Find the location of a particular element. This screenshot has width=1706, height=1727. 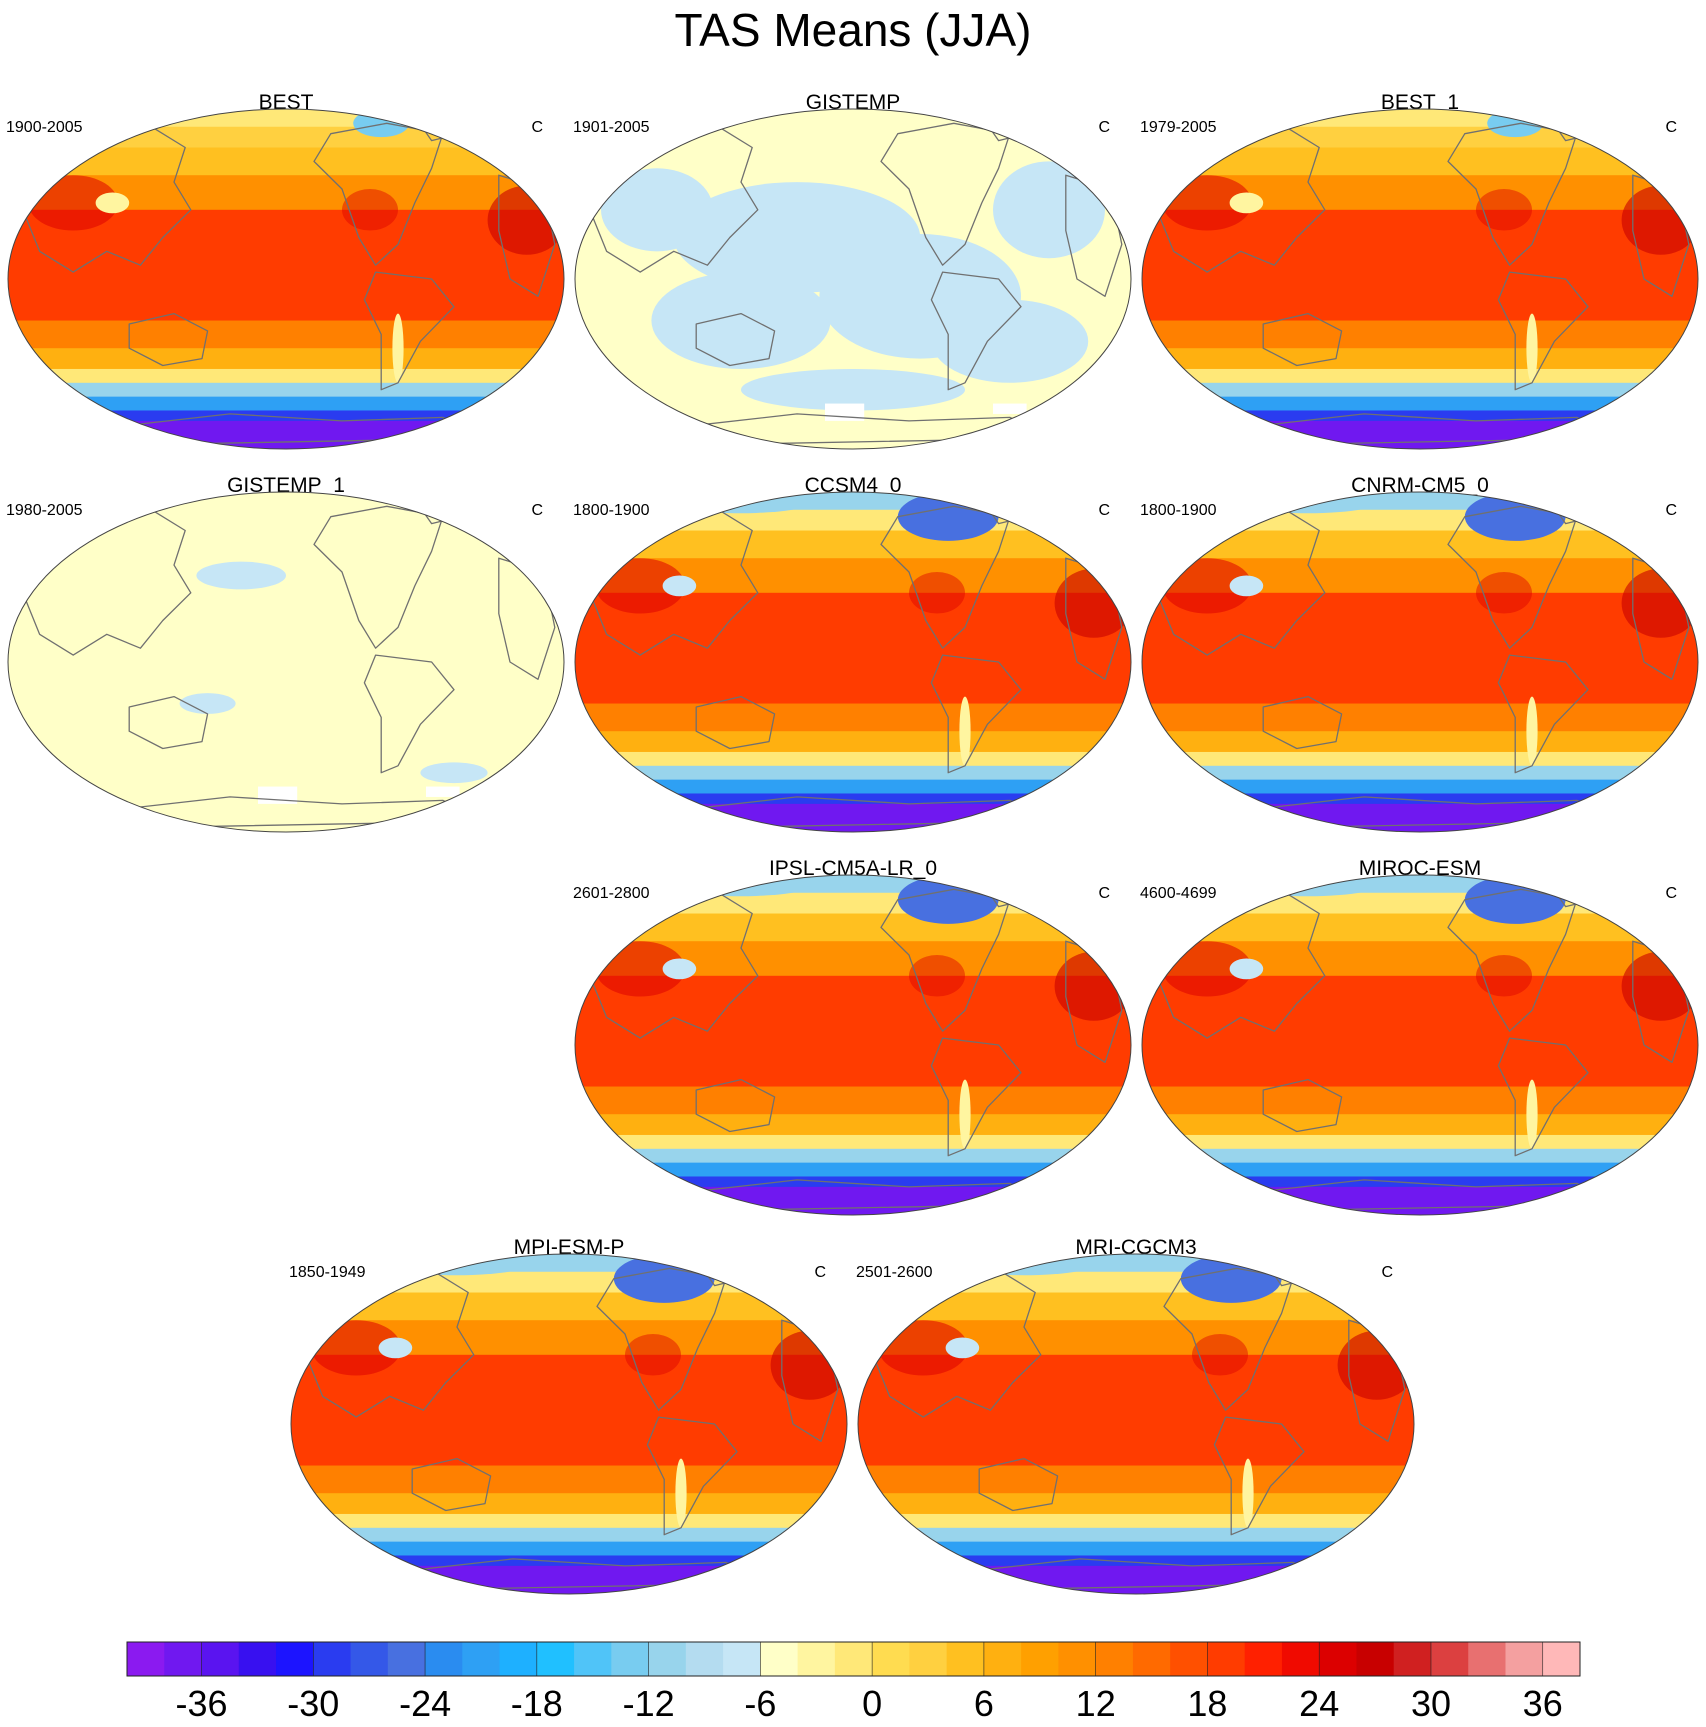

panel-ccsm4: CCSM4_0 1800-1900 C is located at coordinates (853, 653).